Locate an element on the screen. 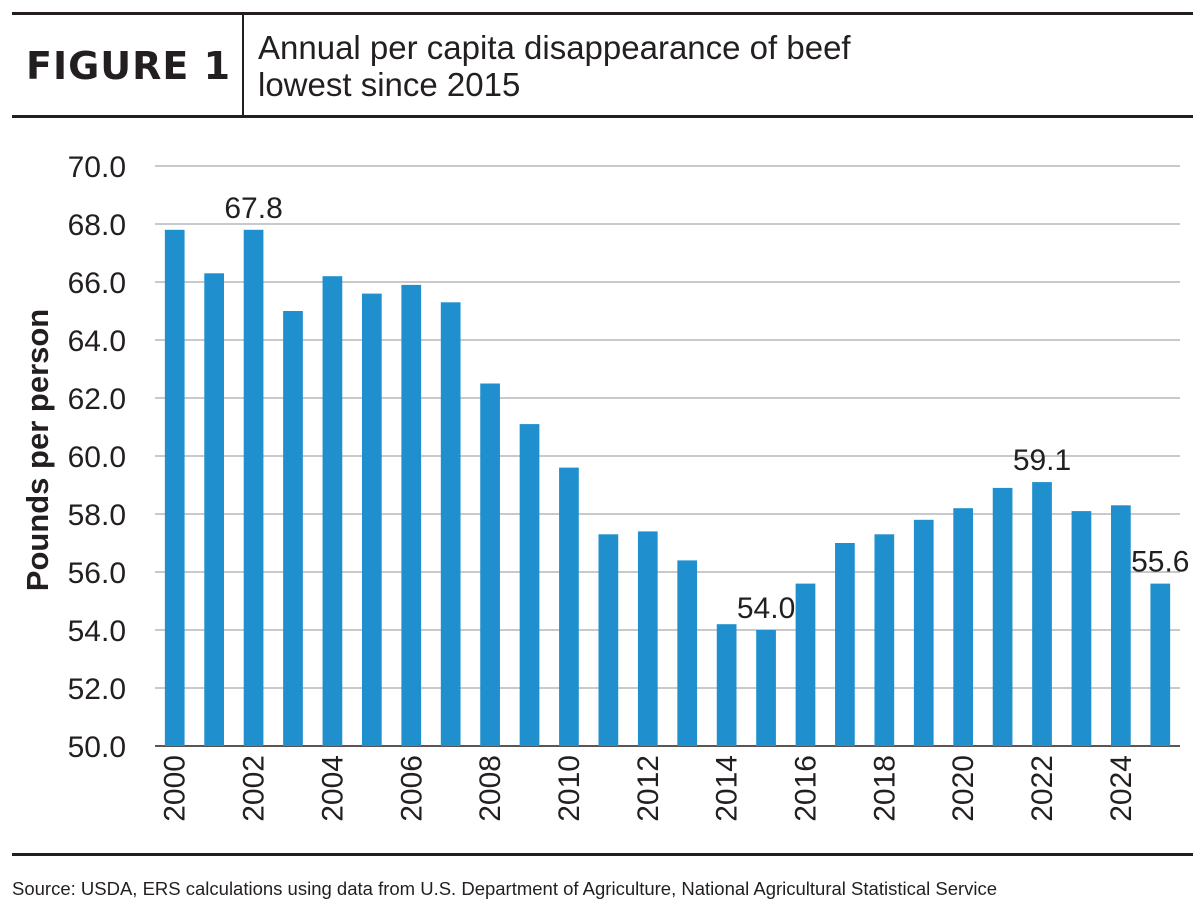 This screenshot has height=918, width=1200. y-tick-label: 66.0 is located at coordinates (97, 283).